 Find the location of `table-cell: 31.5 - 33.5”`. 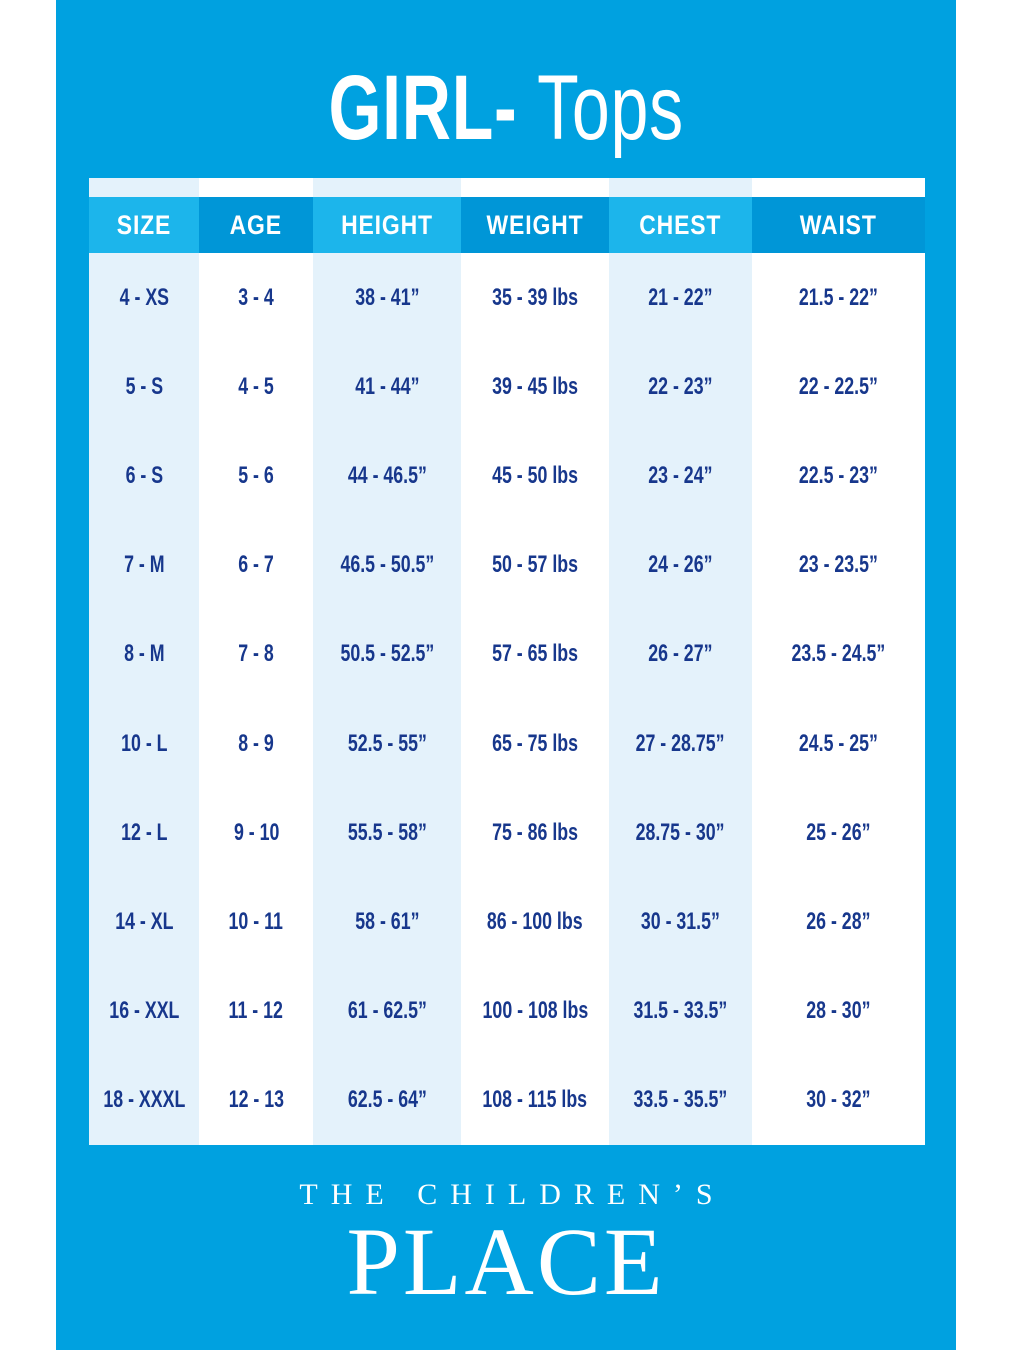

table-cell: 31.5 - 33.5” is located at coordinates (680, 1011).